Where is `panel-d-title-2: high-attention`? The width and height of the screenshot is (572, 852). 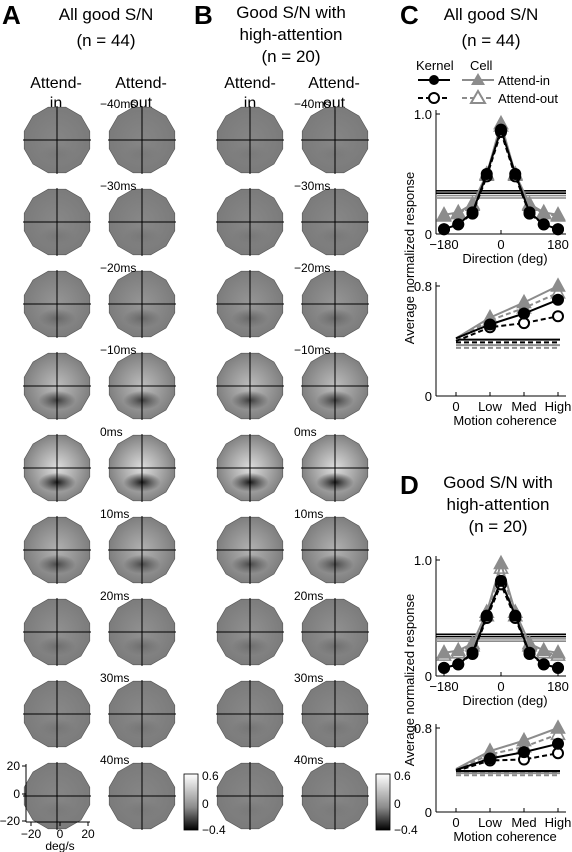 panel-d-title-2: high-attention is located at coordinates (497, 504).